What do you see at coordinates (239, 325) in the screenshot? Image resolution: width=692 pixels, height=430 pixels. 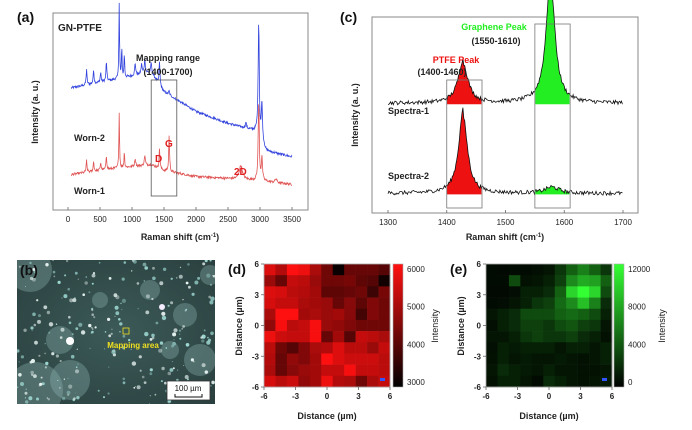 I see `panel-d-y-title: Distance (µm)` at bounding box center [239, 325].